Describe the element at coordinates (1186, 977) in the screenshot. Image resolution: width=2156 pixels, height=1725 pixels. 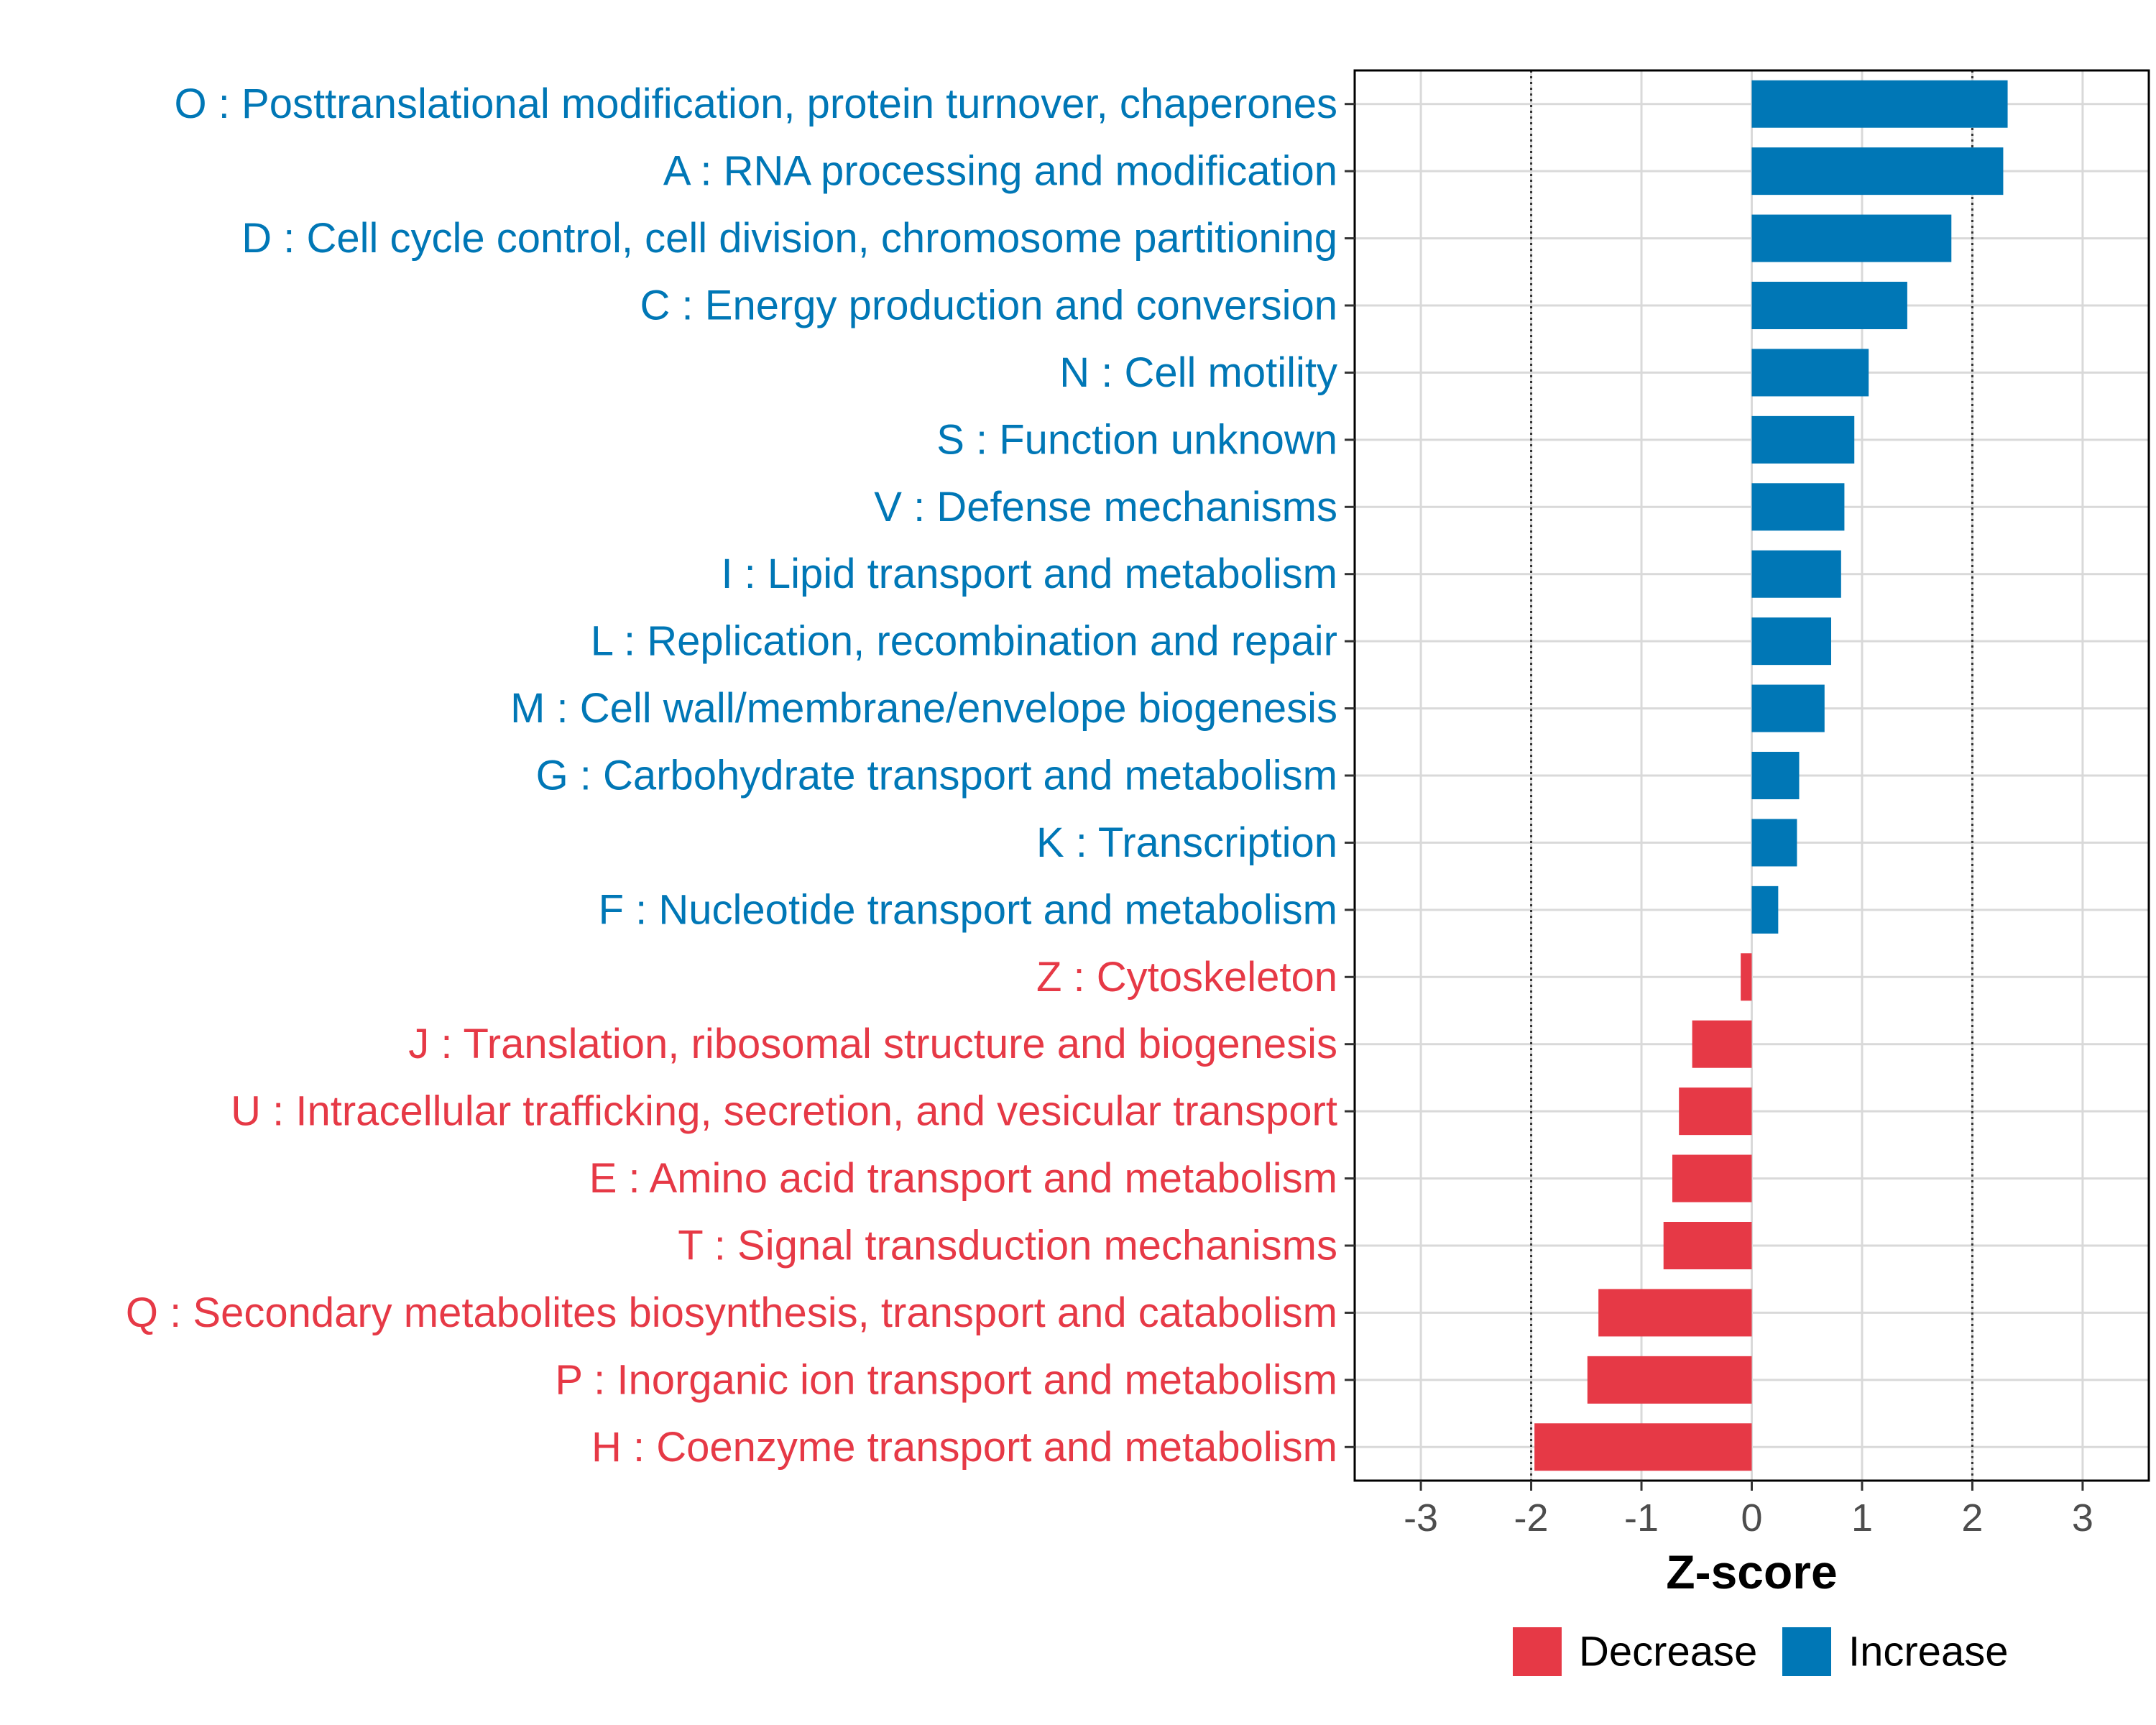
I see `category-label: Z : Cytoskeleton` at that location.